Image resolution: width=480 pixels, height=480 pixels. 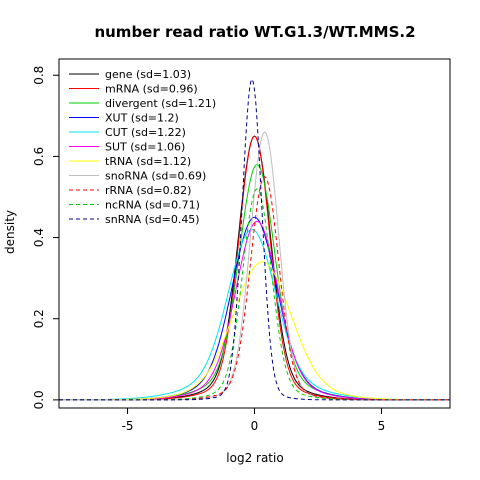 I want to click on legend-entry: divergent (sd=1.21), so click(x=160, y=103).